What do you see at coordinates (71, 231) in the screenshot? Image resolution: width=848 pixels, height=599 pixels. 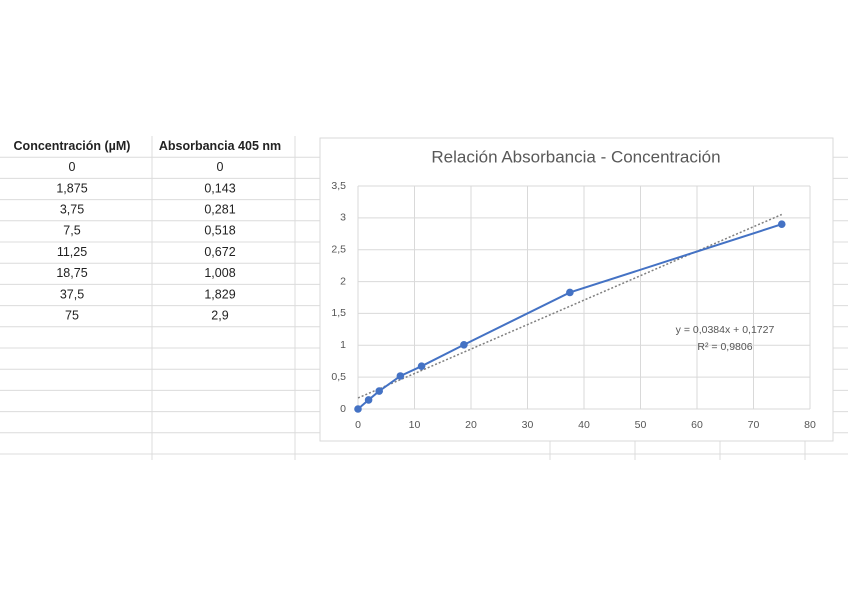 I see `cell: 7,5` at bounding box center [71, 231].